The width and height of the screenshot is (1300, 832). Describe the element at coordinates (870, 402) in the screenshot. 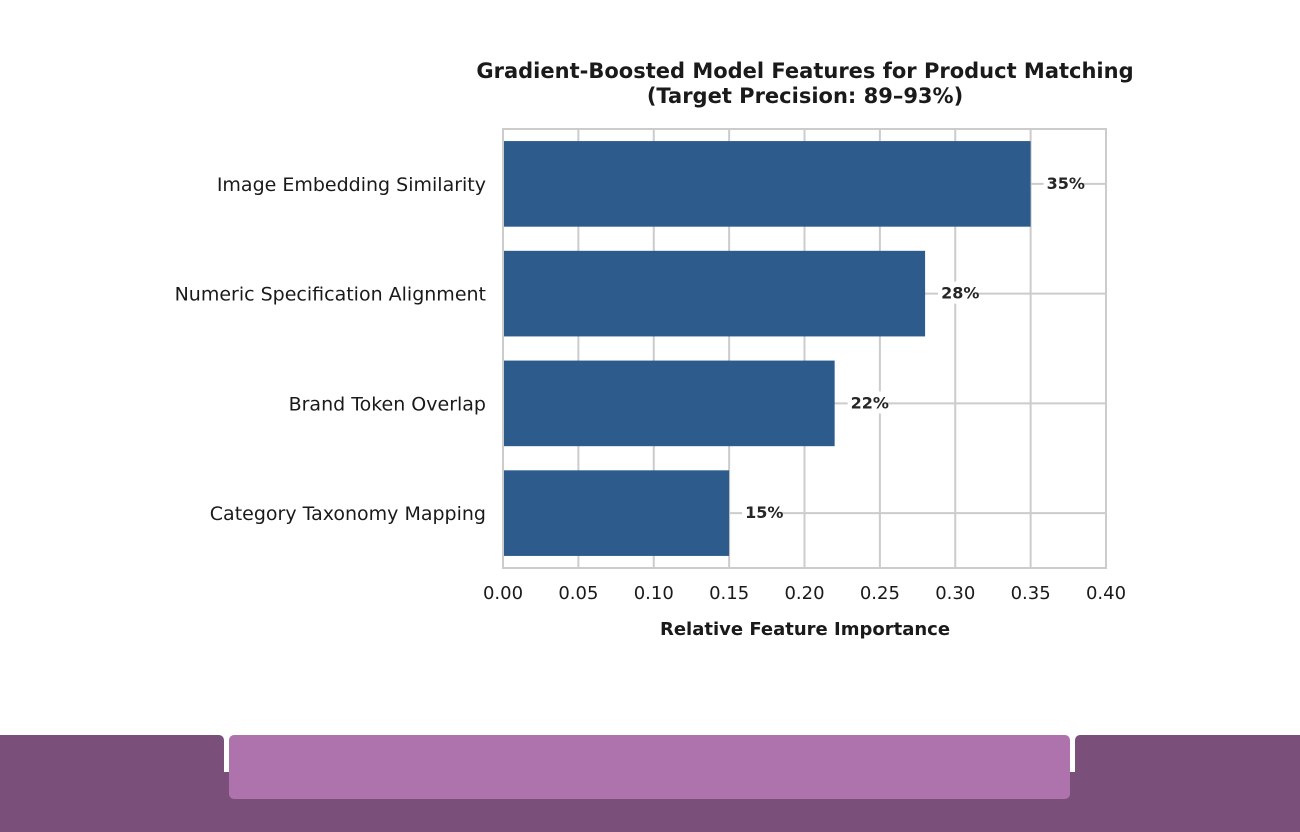

I see `data-label: 22%` at that location.